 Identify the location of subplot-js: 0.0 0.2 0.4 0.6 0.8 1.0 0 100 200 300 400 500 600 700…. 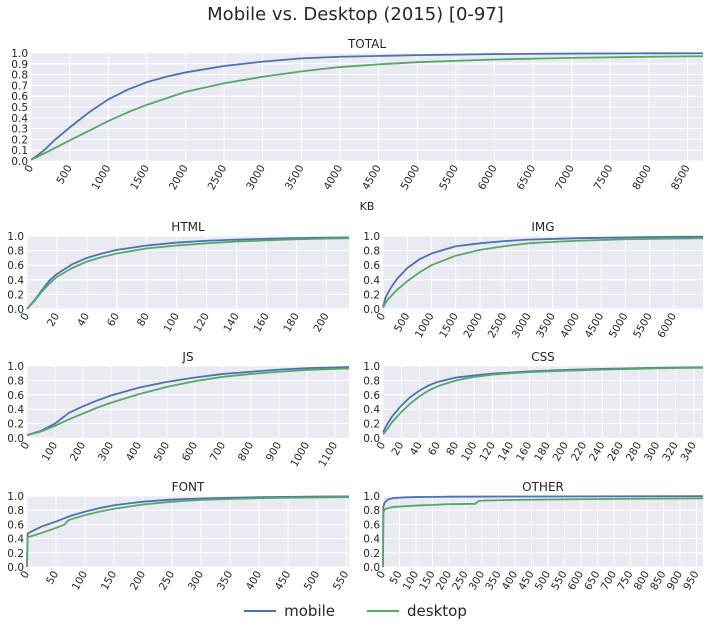
(178, 409).